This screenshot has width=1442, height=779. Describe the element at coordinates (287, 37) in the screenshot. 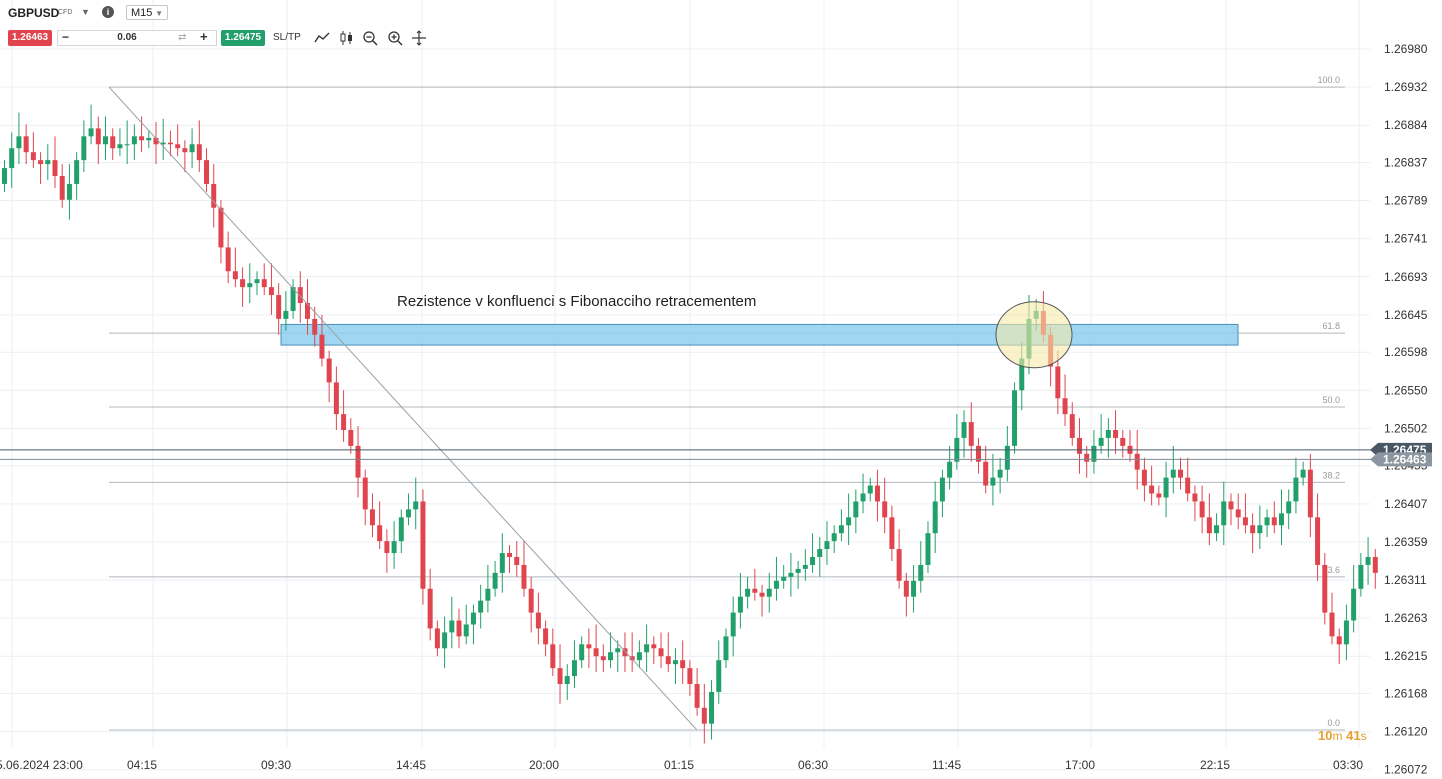

I see `sltp-button: SL/TP` at that location.